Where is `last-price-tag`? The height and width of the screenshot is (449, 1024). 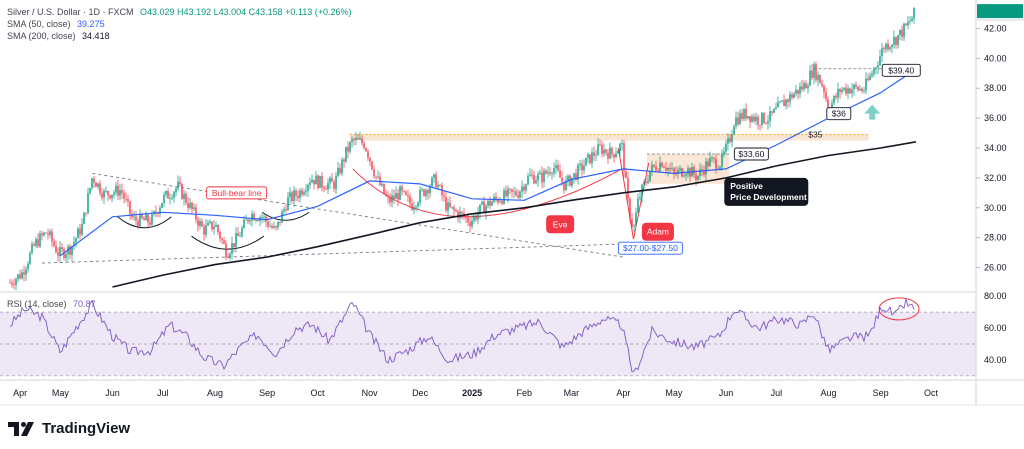 last-price-tag is located at coordinates (1000, 11).